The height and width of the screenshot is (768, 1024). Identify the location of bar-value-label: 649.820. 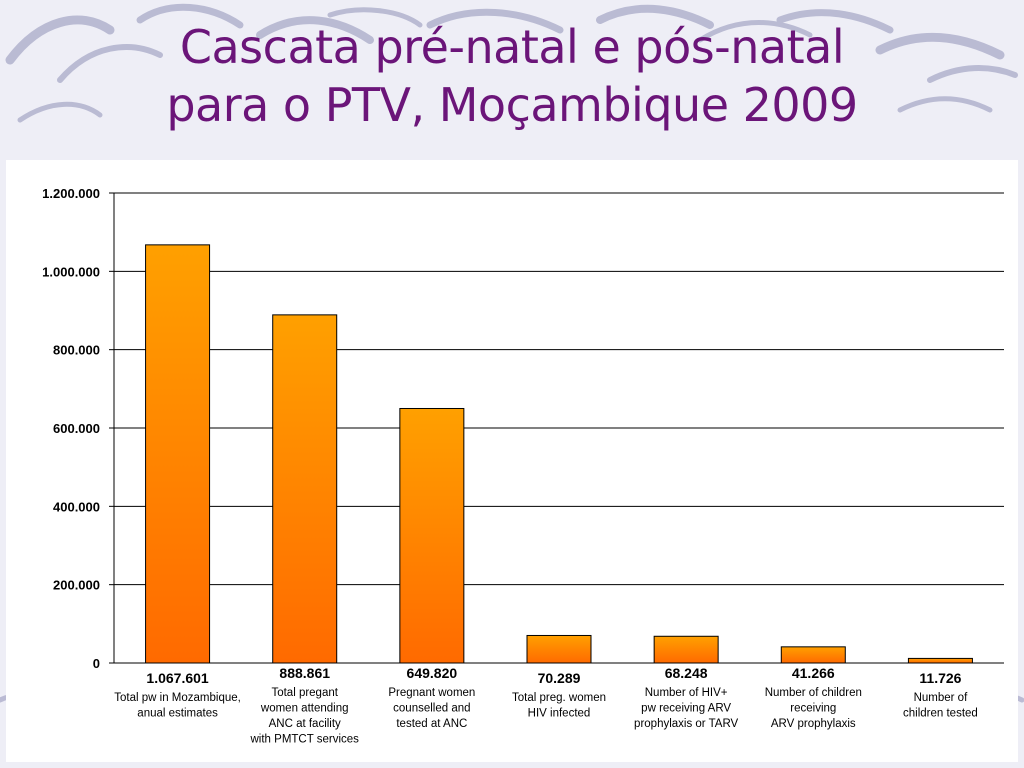
(432, 673).